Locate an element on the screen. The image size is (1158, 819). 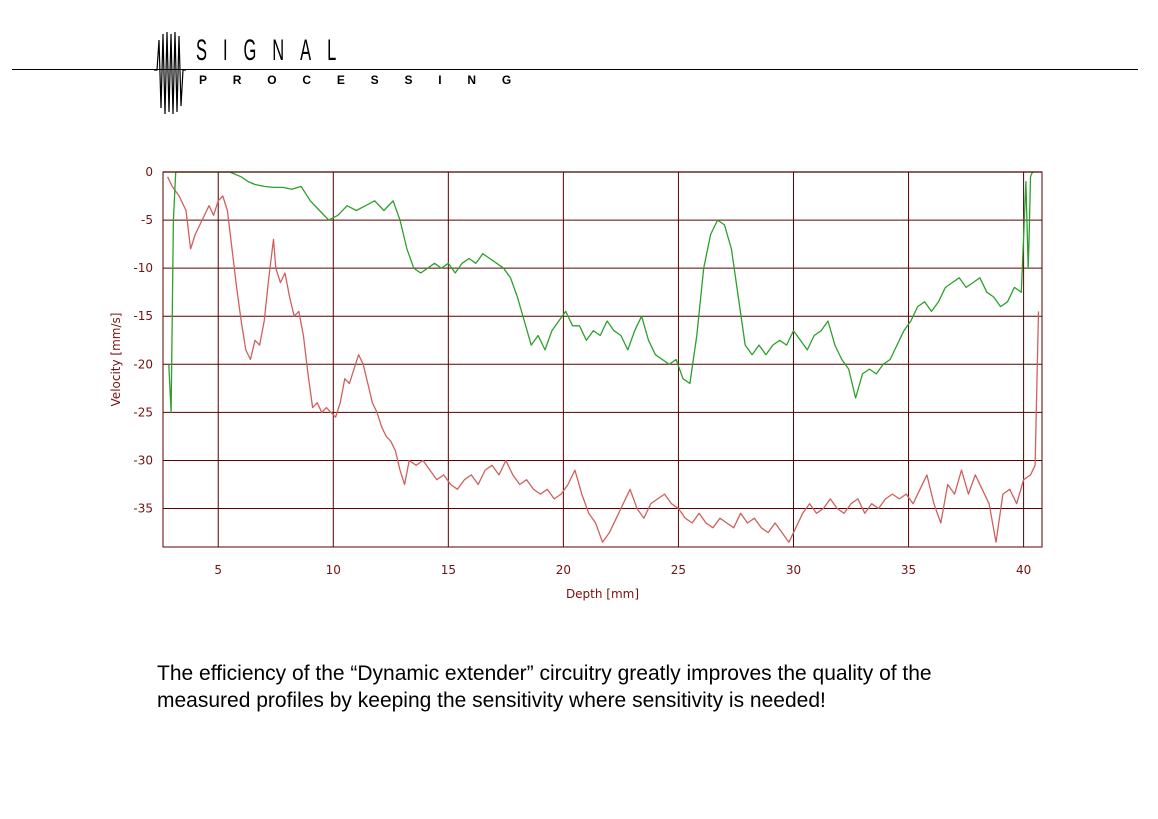
vertical-wave-icon is located at coordinates (170, 73).